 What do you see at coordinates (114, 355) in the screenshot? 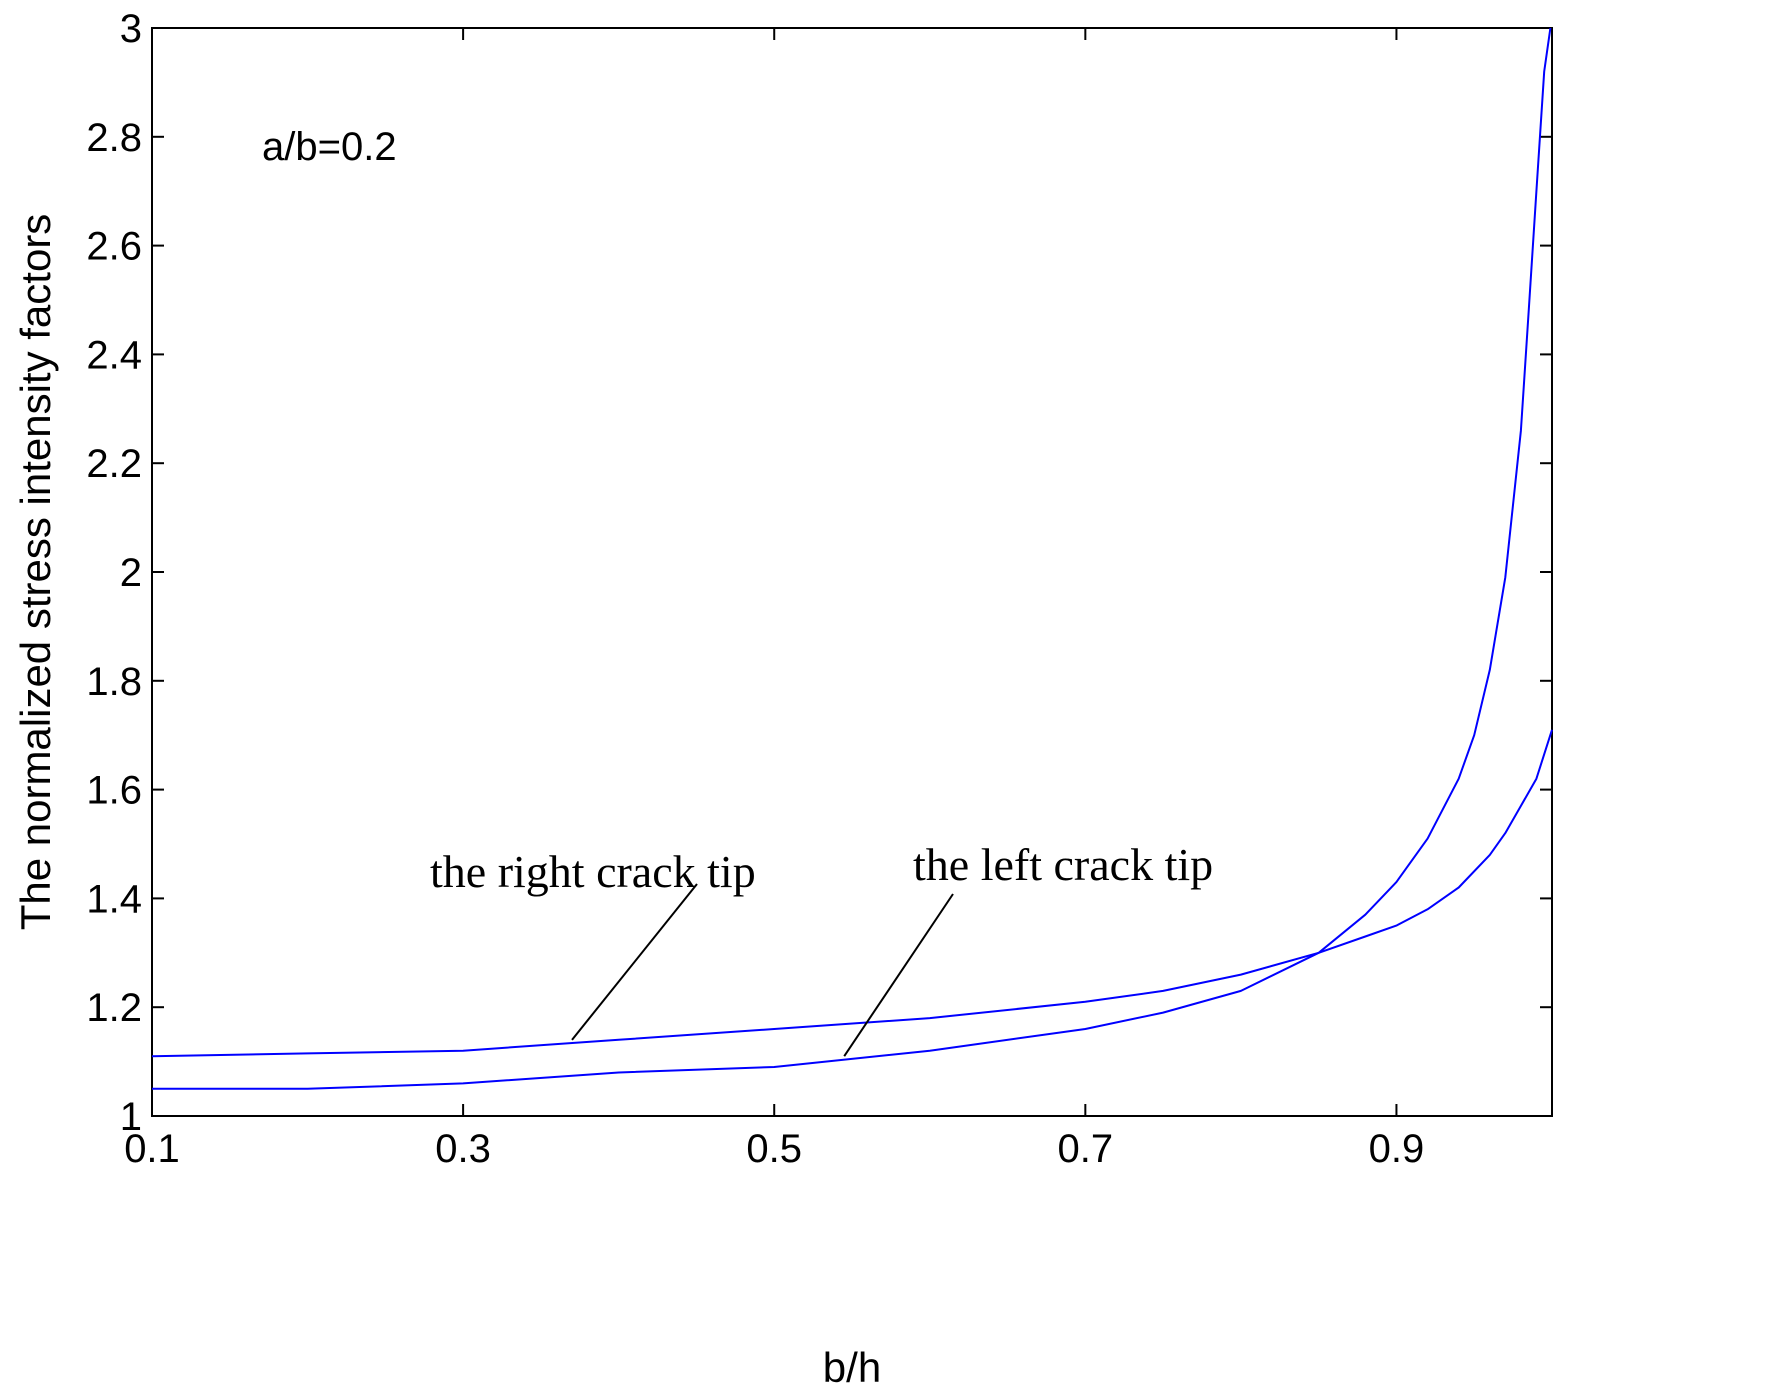
I see `y-tick-label: 2.4` at bounding box center [114, 355].